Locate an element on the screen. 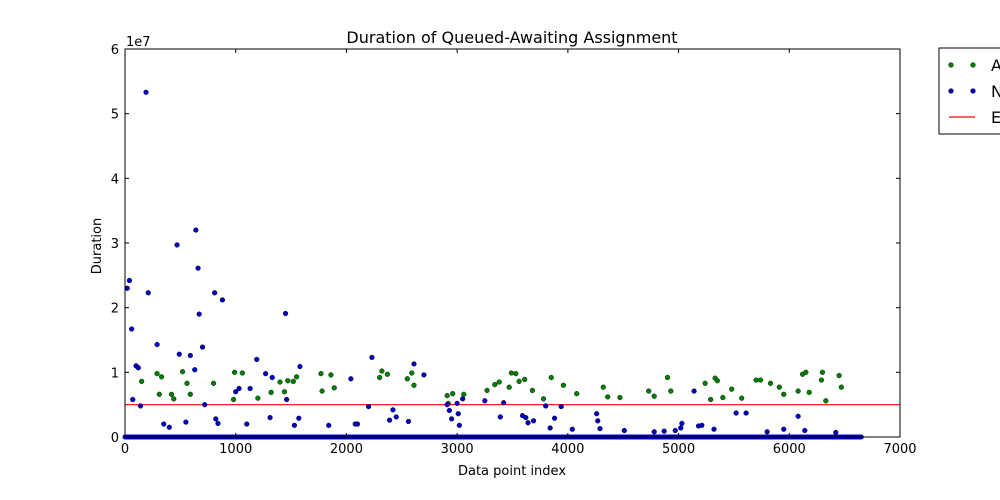 The height and width of the screenshot is (500, 1000). chart-title: Duration of Queued-Awaiting Assignment is located at coordinates (511, 37).